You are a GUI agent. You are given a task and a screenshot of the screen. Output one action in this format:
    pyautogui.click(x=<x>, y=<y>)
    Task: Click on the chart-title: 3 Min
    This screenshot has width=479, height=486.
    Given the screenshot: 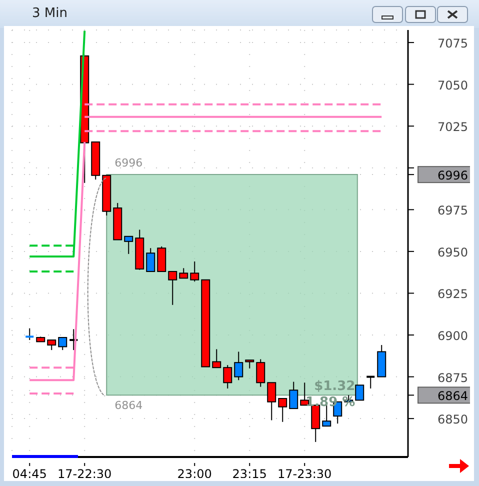 What is the action you would take?
    pyautogui.click(x=50, y=13)
    